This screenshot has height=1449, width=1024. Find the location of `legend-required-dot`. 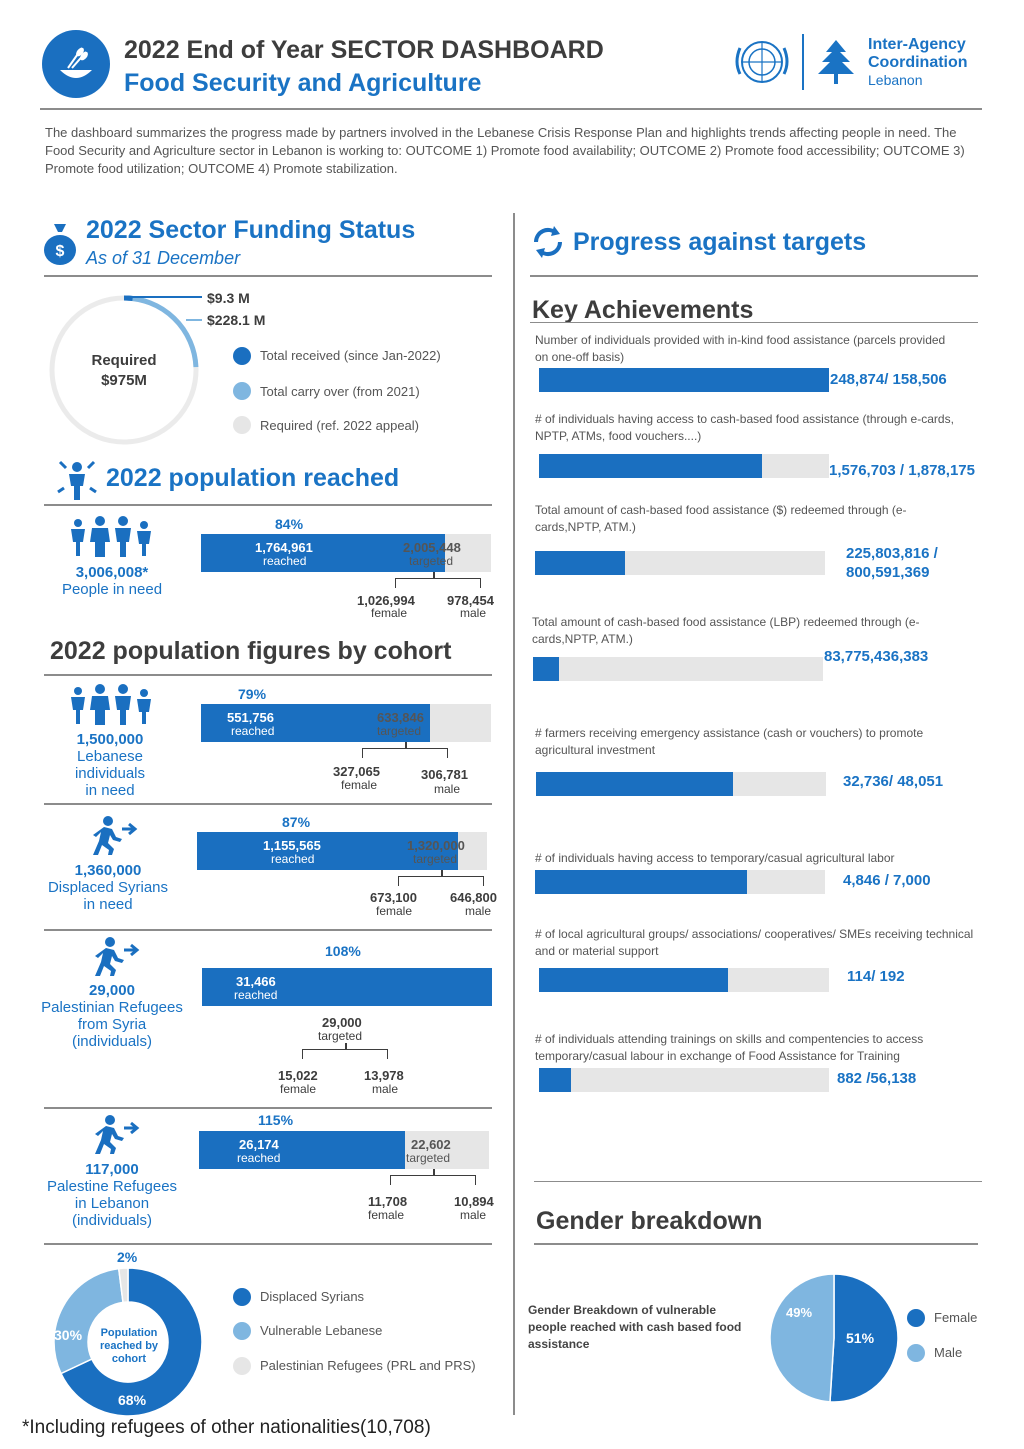

legend-required-dot is located at coordinates (242, 425).